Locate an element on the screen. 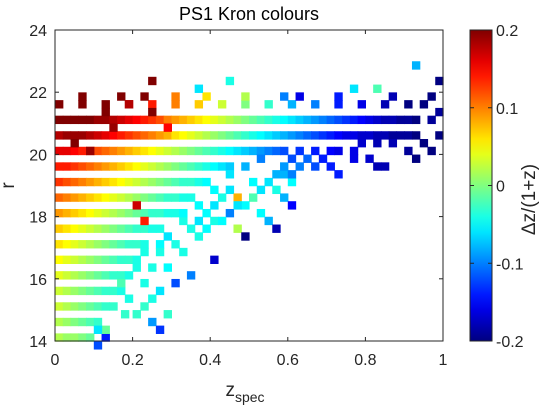 The height and width of the screenshot is (412, 548). y-tick-label: 18 is located at coordinates (38, 218).